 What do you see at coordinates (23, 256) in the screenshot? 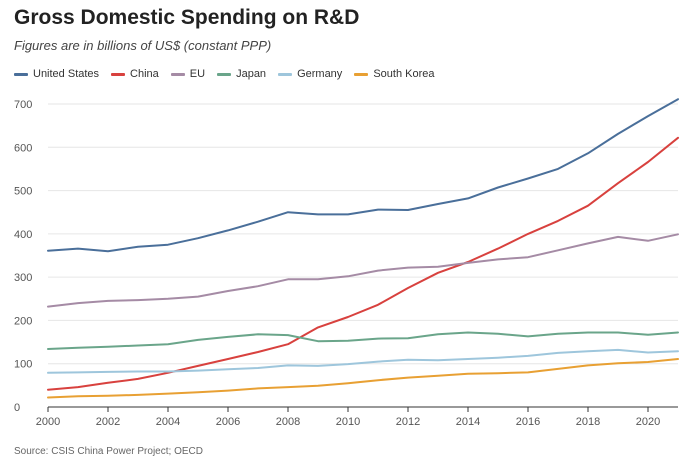
I see `y-axis-ticks: 0 100 200 300 400 500 600 700` at bounding box center [23, 256].